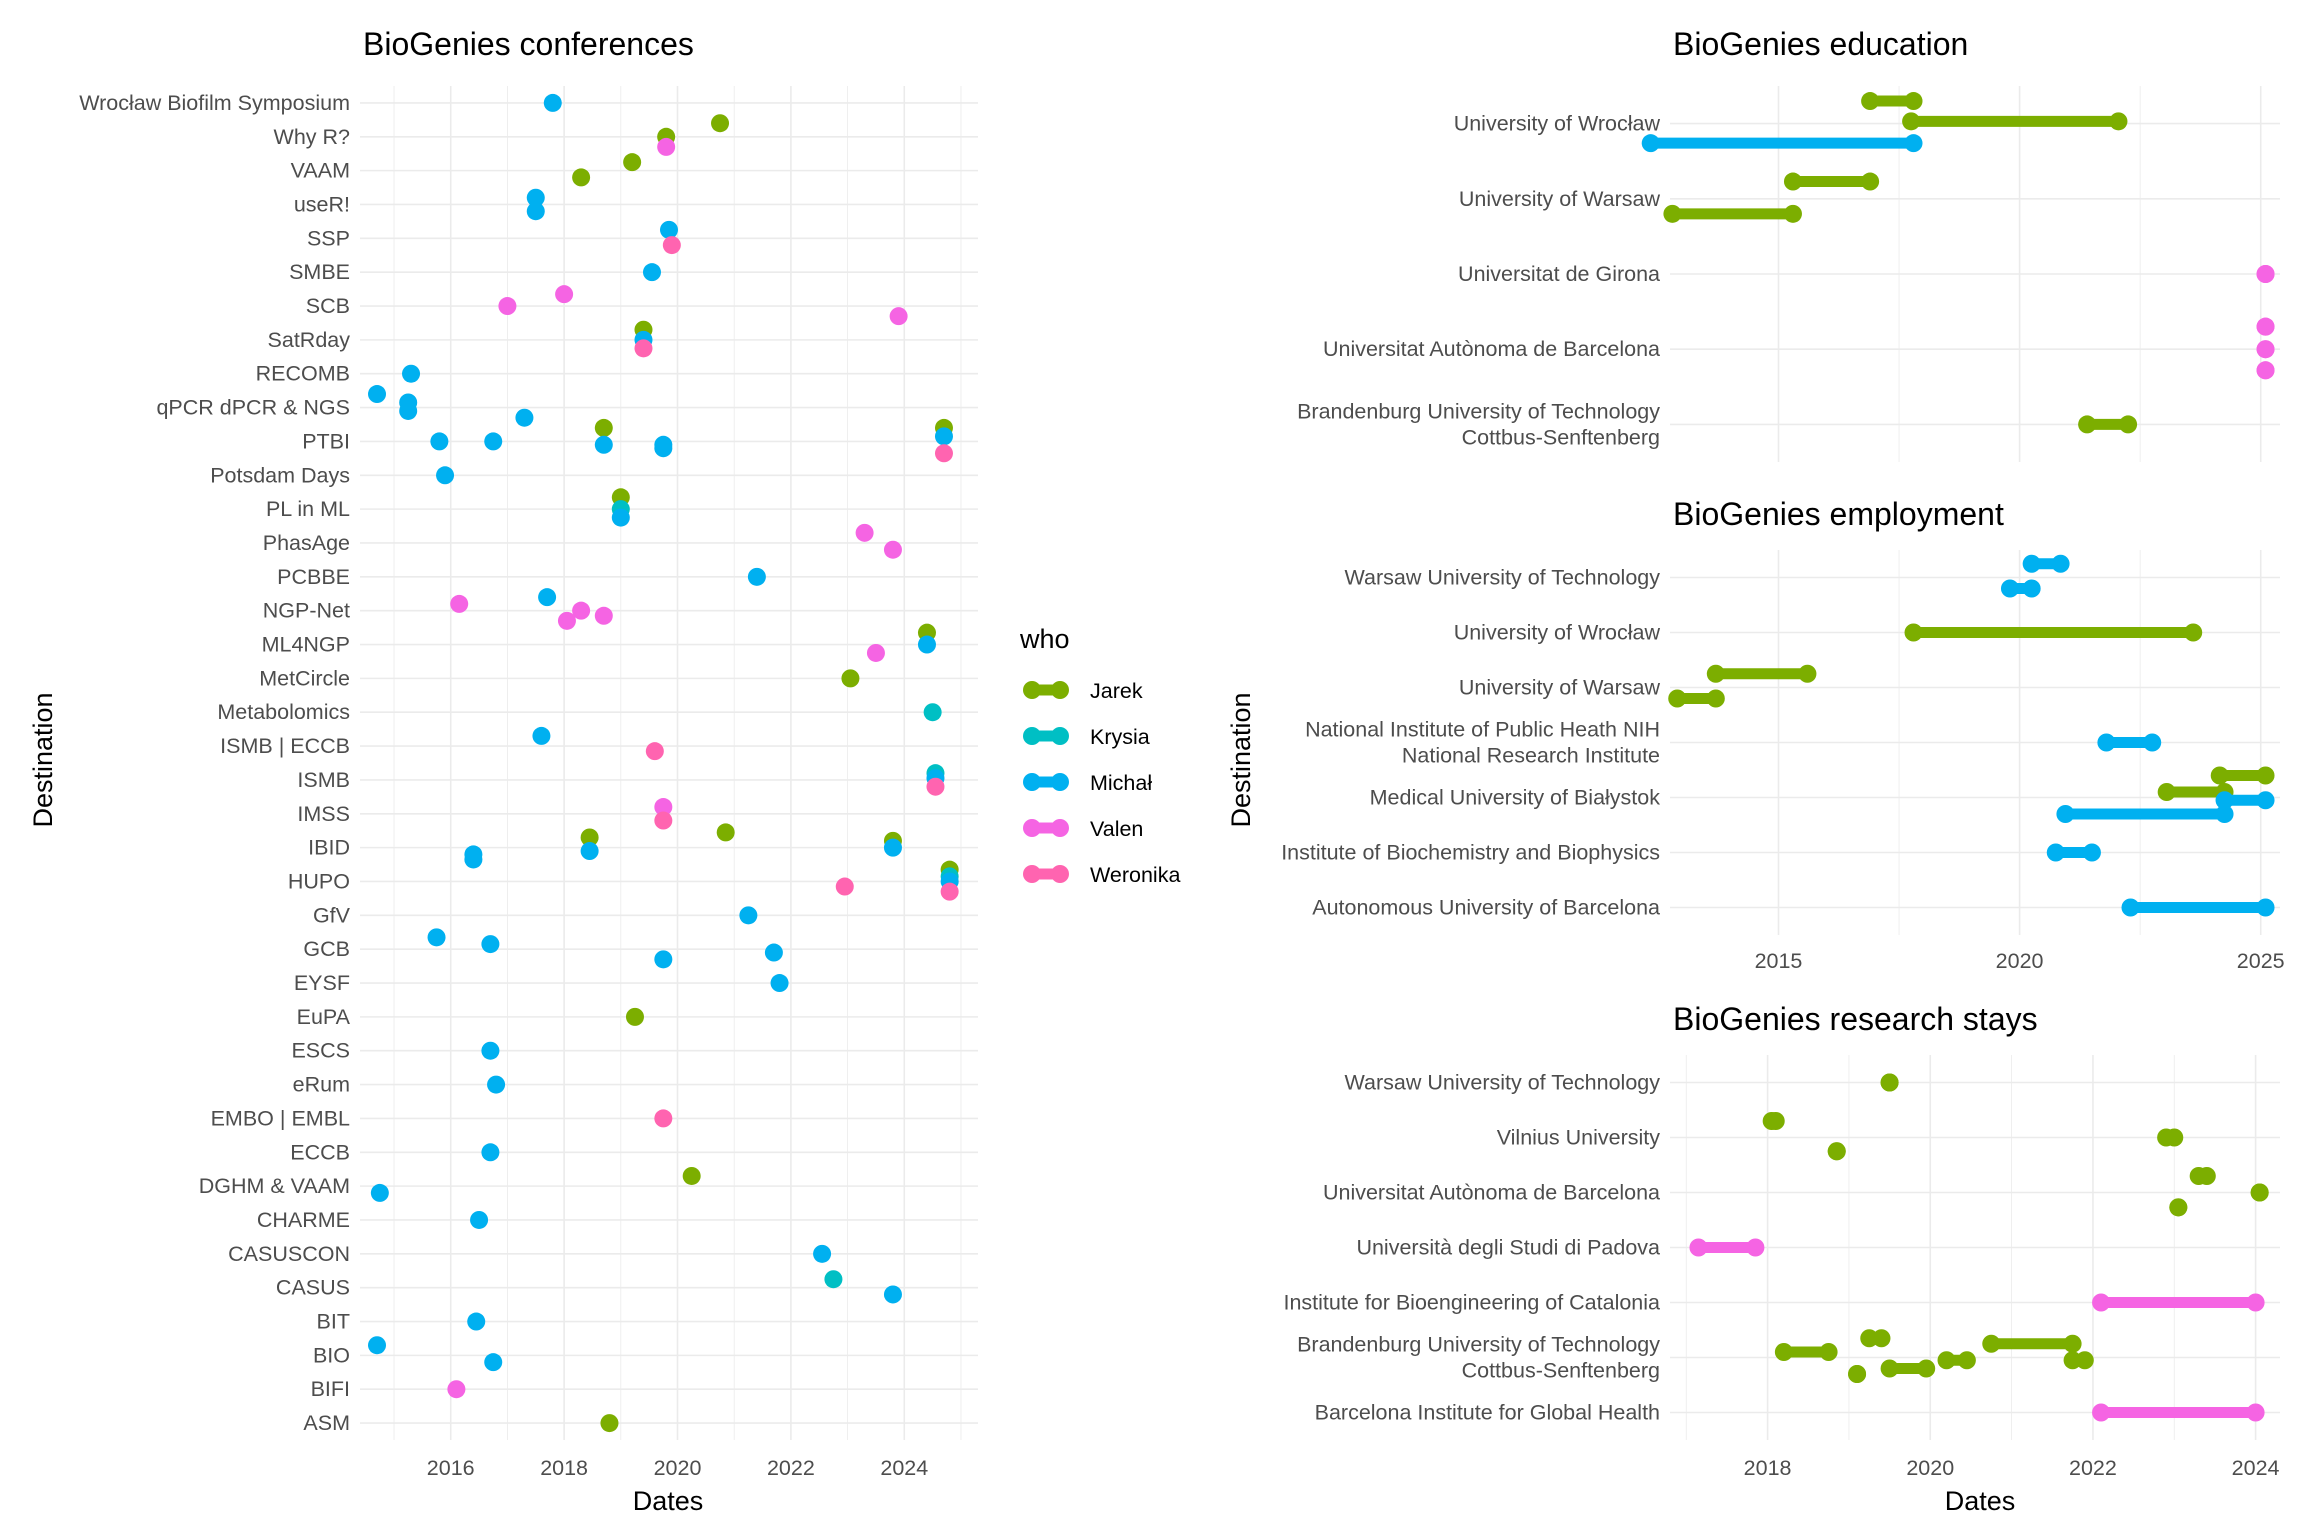 Image resolution: width=2304 pixels, height=1536 pixels. What do you see at coordinates (322, 204) in the screenshot?
I see `y-tick-label-user: useR!` at bounding box center [322, 204].